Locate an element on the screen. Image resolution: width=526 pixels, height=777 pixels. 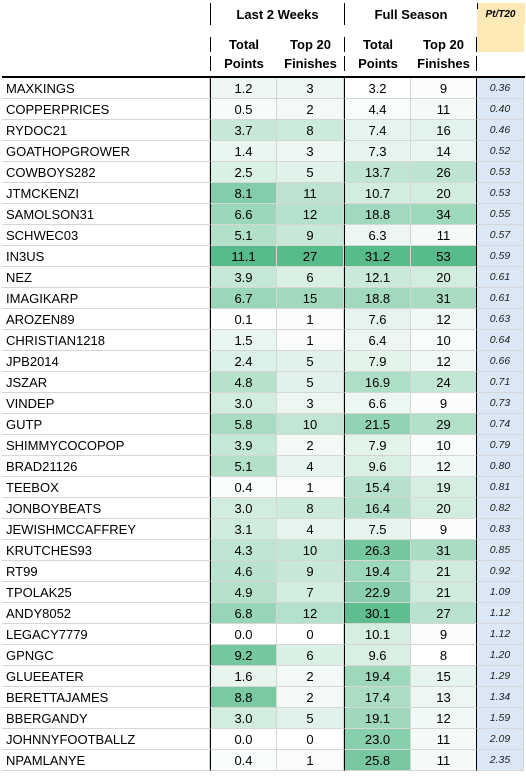
top20-2w-cell: 15 is located at coordinates (310, 298).